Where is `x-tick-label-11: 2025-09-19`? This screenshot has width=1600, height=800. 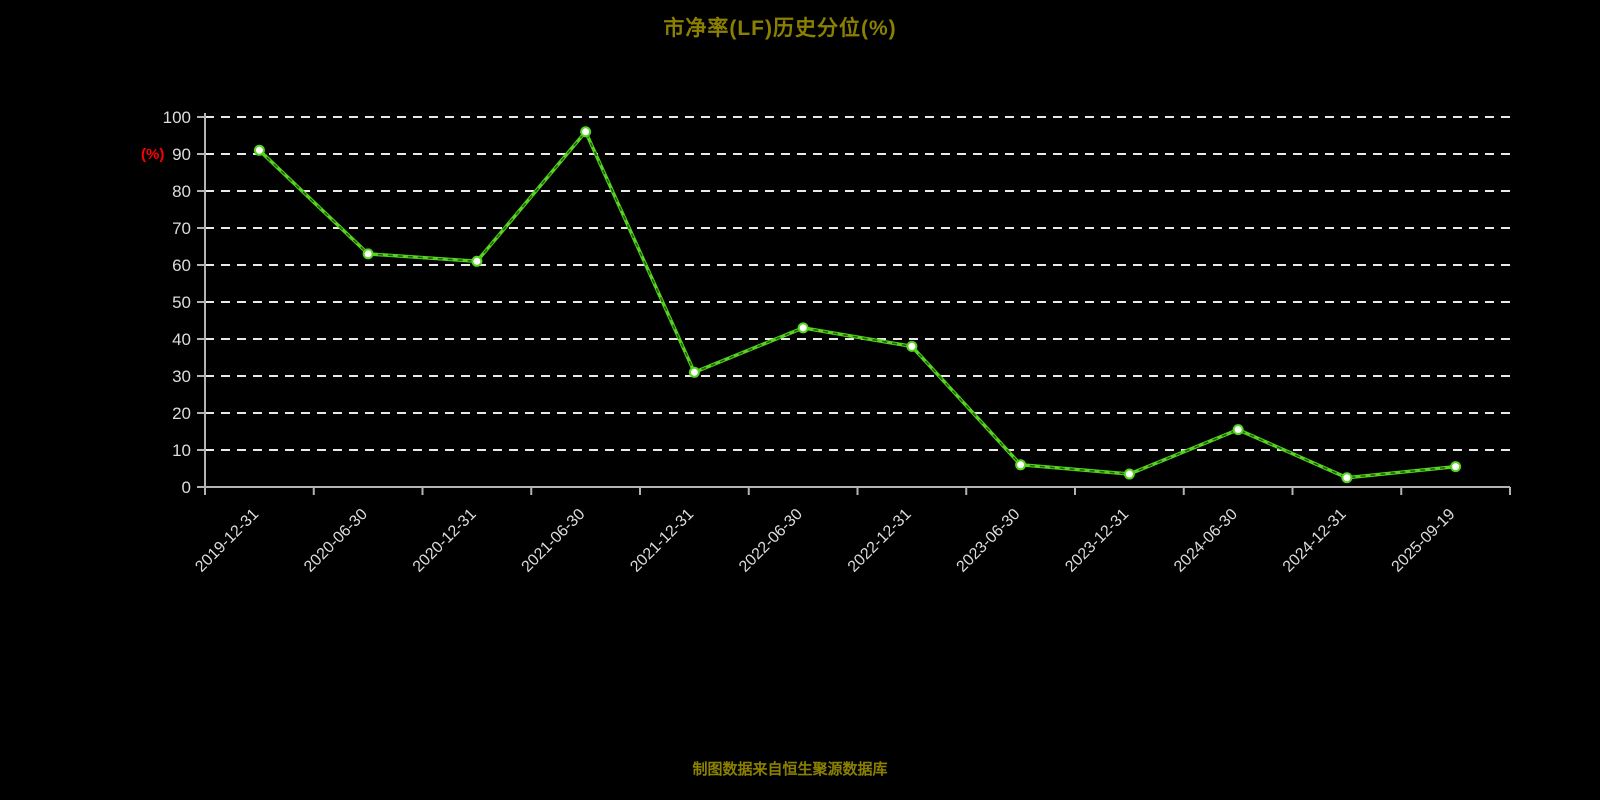 x-tick-label-11: 2025-09-19 is located at coordinates (1424, 541).